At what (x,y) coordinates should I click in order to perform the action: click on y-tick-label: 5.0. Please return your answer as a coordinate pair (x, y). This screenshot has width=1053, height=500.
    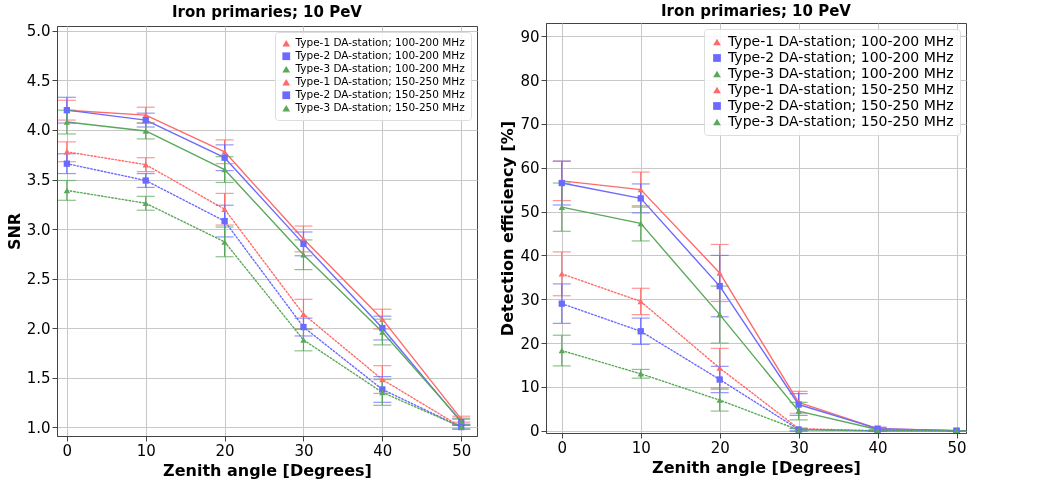
    Looking at the image, I should click on (38, 31).